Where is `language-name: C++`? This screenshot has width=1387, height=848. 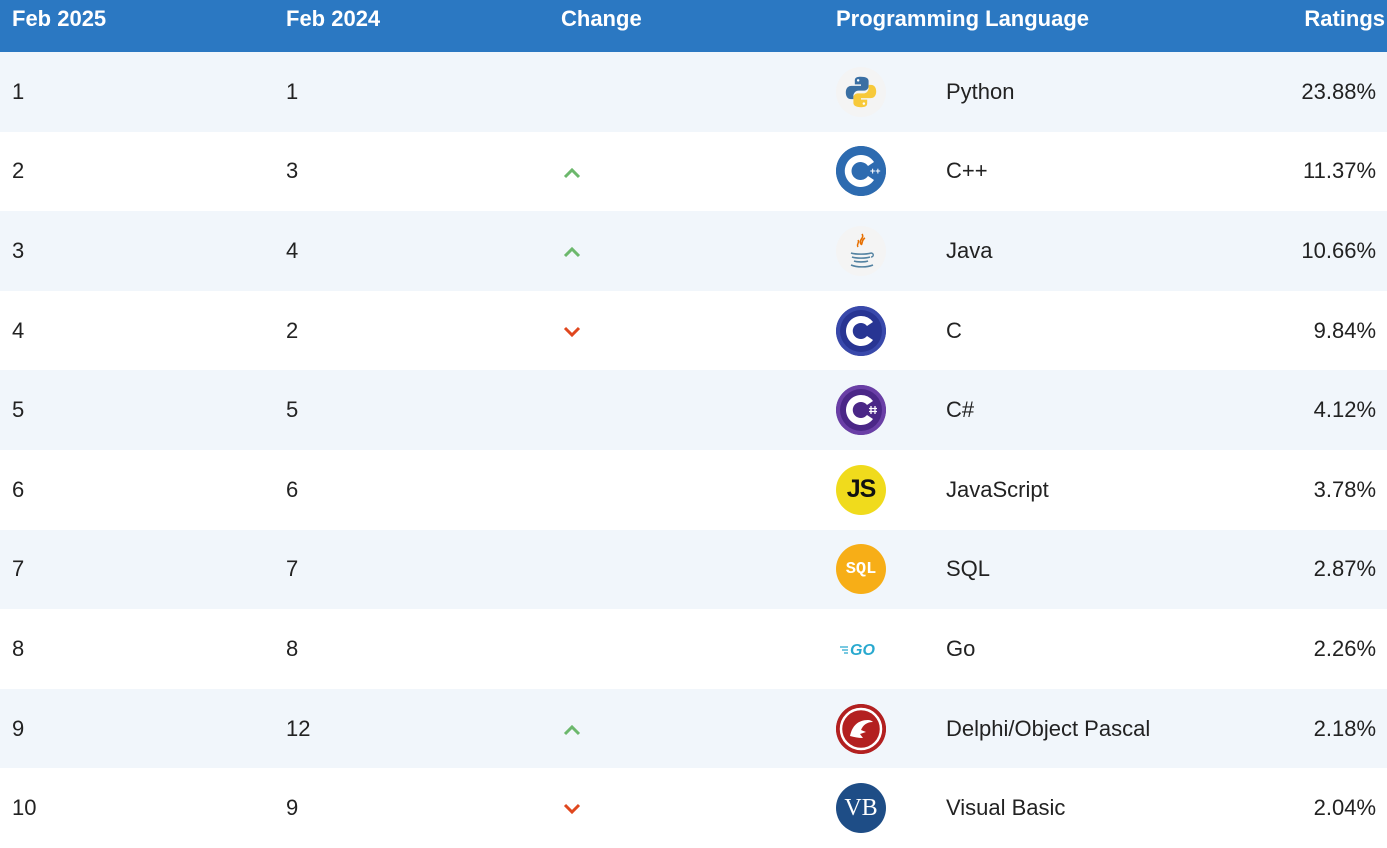 language-name: C++ is located at coordinates (967, 171).